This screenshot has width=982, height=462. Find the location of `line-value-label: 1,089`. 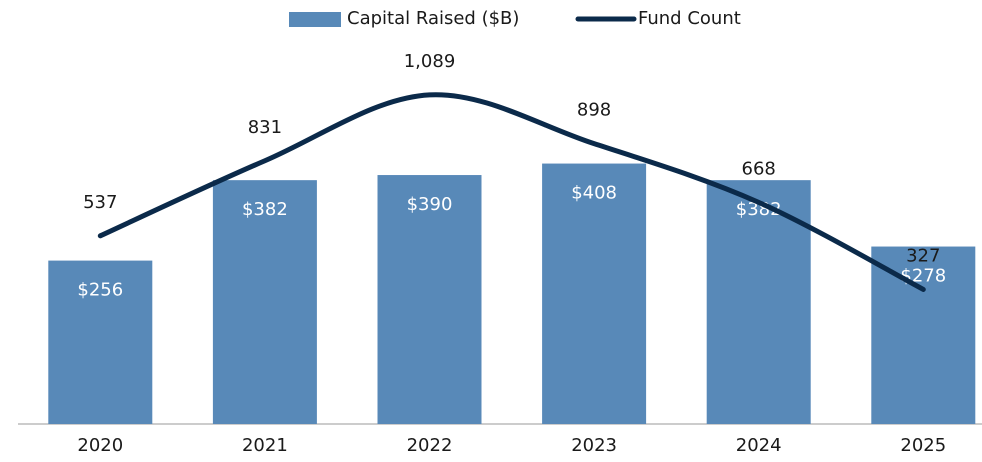

line-value-label: 1,089 is located at coordinates (430, 61).